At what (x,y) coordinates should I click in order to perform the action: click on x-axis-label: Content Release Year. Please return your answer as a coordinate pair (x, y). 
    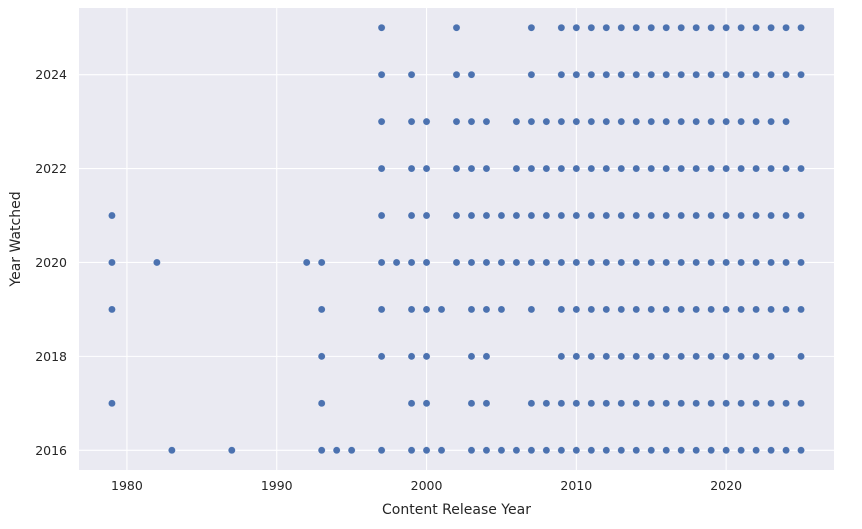
    Looking at the image, I should click on (456, 510).